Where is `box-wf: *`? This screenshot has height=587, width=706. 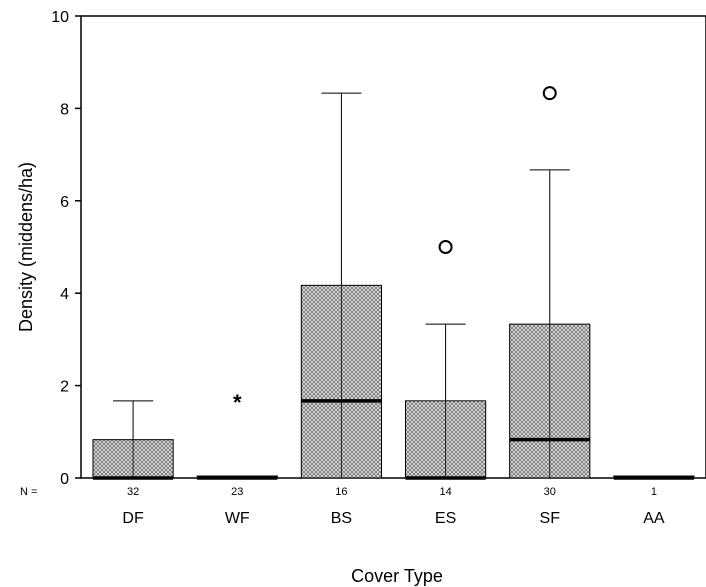 box-wf: * is located at coordinates (237, 435).